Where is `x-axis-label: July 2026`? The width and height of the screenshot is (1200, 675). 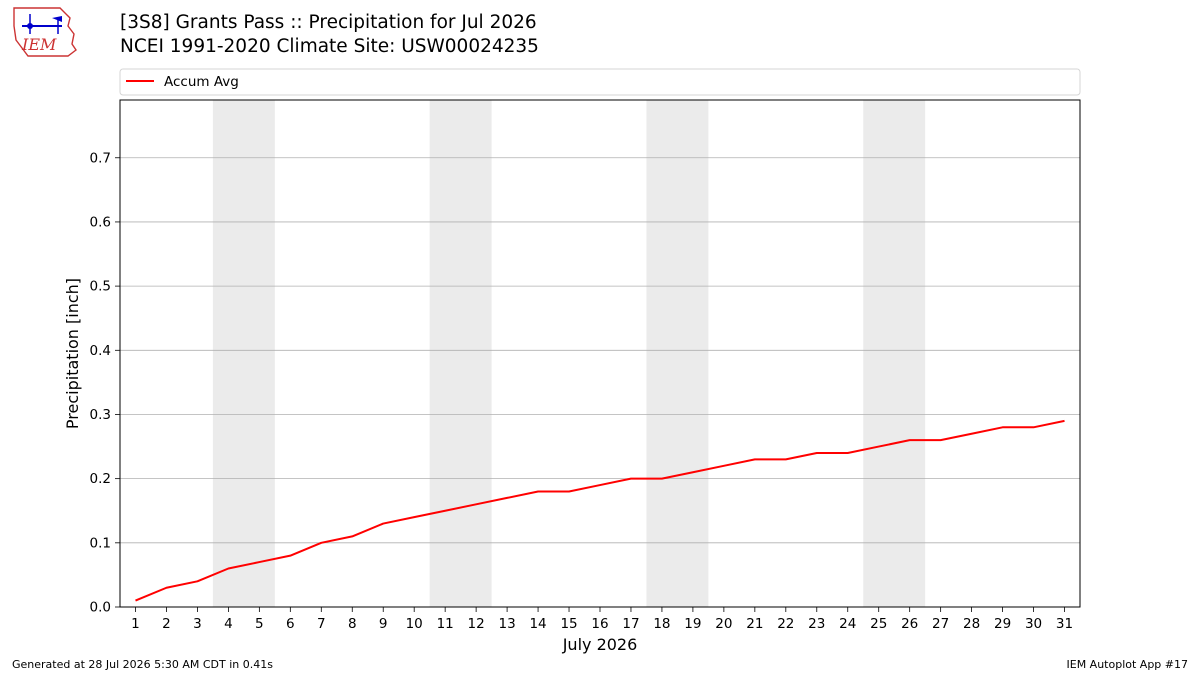 x-axis-label: July 2026 is located at coordinates (600, 644).